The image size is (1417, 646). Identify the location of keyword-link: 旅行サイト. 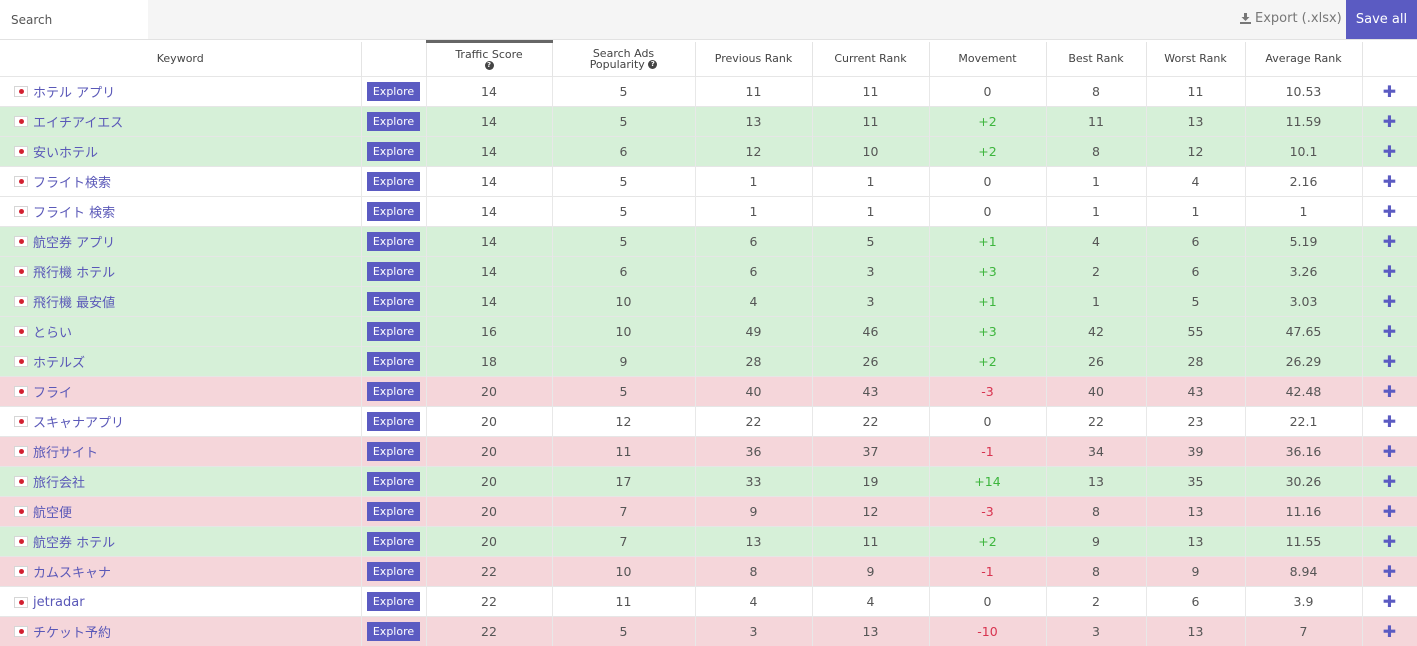
(65, 453).